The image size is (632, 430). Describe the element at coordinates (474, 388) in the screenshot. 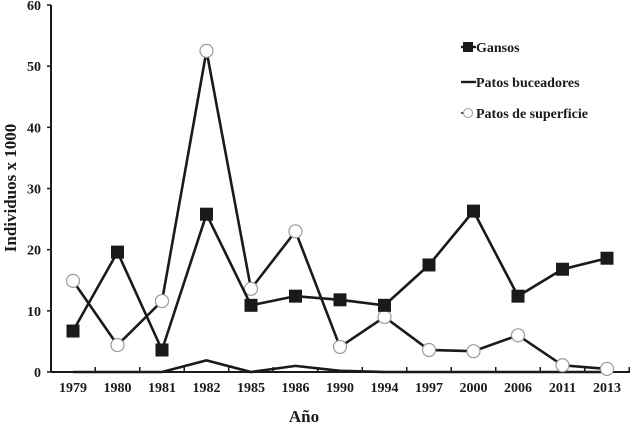

I see `x-tick-label: 2000` at that location.